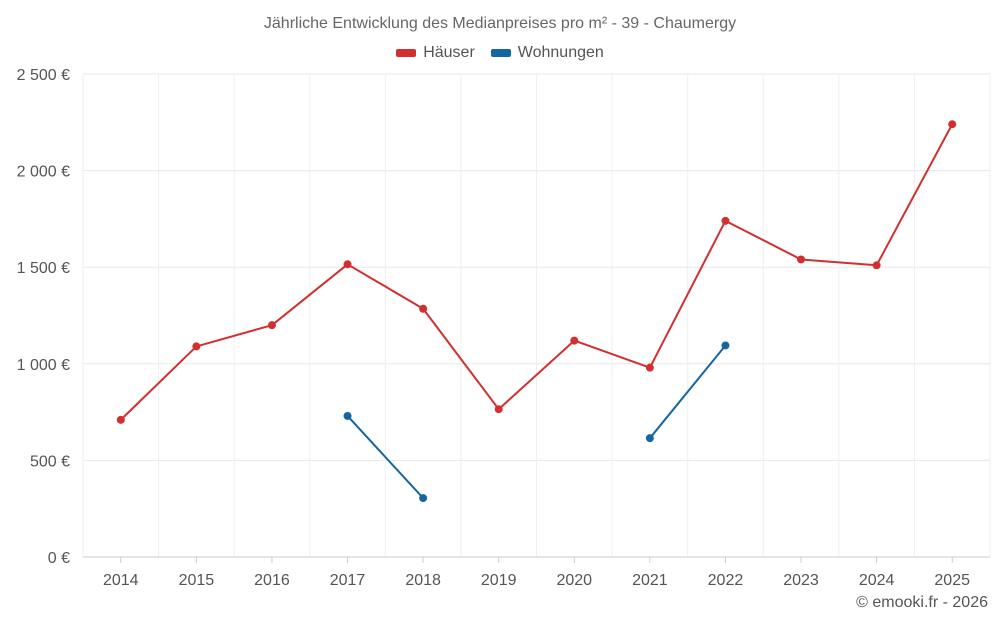 Image resolution: width=1000 pixels, height=625 pixels. I want to click on x-tick-label: 2025, so click(952, 580).